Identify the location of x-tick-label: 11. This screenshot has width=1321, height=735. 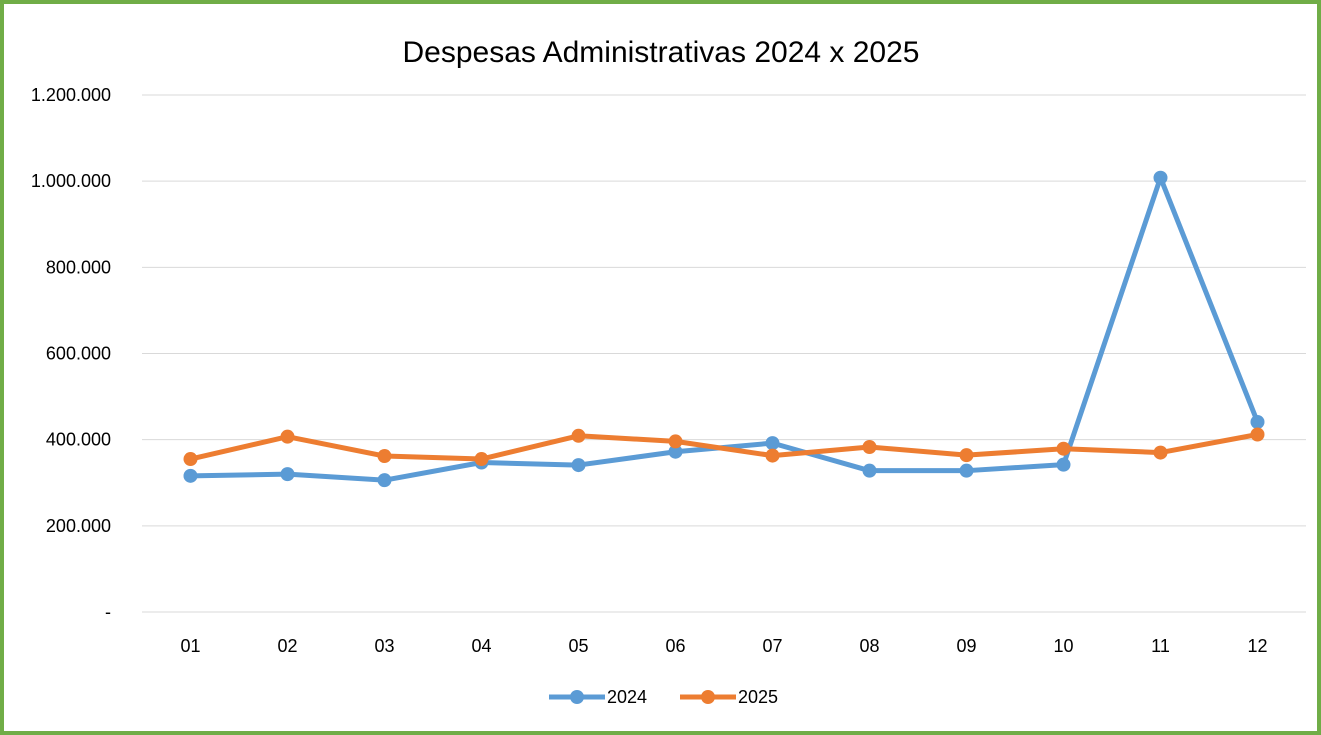
(1160, 646).